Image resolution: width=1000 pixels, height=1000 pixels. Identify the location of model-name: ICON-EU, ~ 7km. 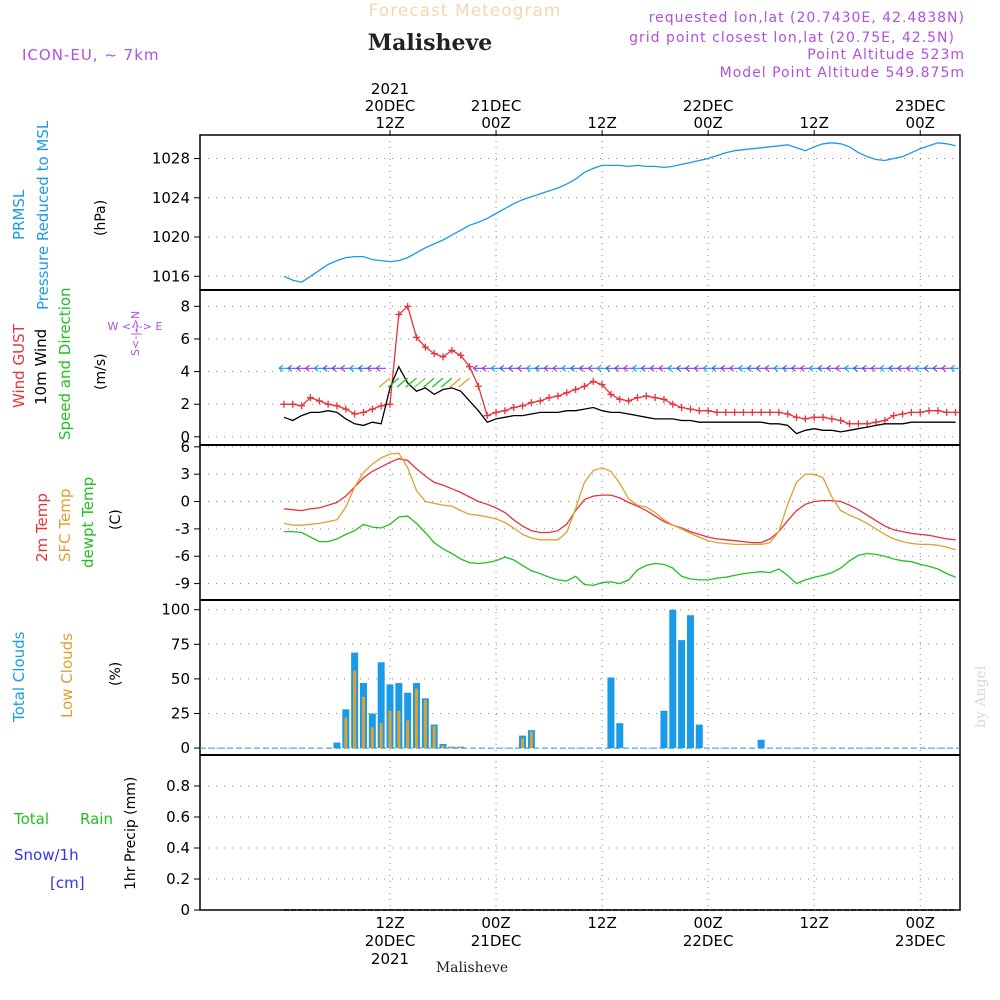
(91, 55).